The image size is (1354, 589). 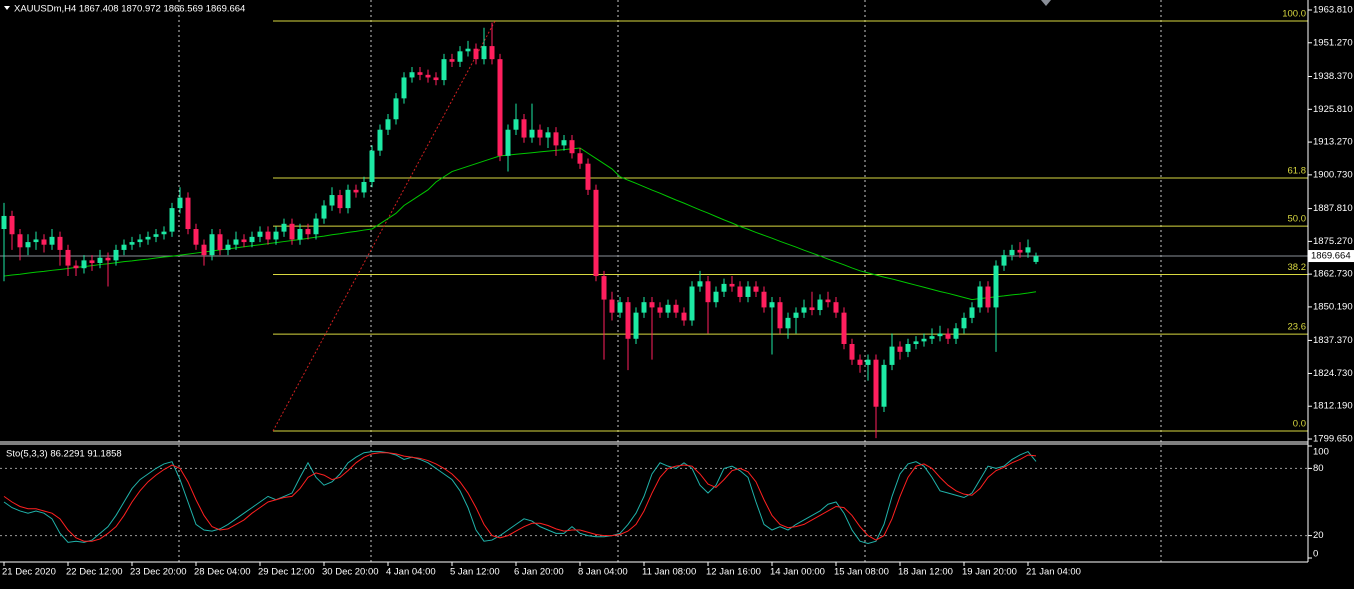 What do you see at coordinates (1315, 554) in the screenshot?
I see `y-tick-label: 0` at bounding box center [1315, 554].